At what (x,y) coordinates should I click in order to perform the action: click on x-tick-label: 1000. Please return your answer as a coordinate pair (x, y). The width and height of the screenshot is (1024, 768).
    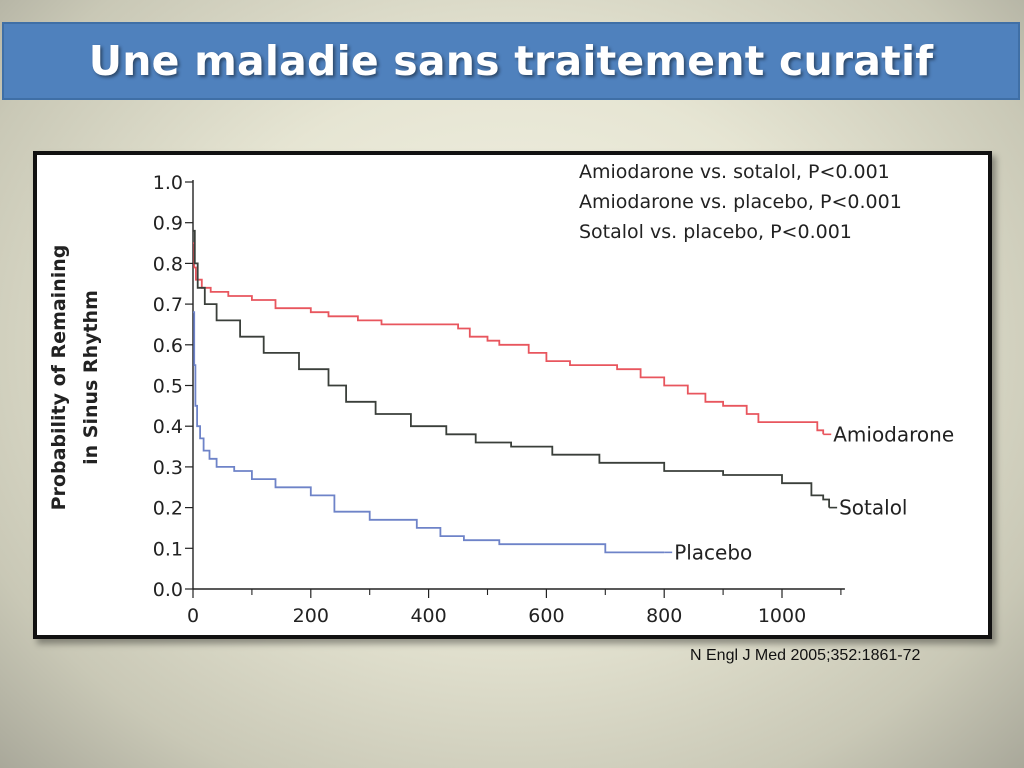
    Looking at the image, I should click on (782, 616).